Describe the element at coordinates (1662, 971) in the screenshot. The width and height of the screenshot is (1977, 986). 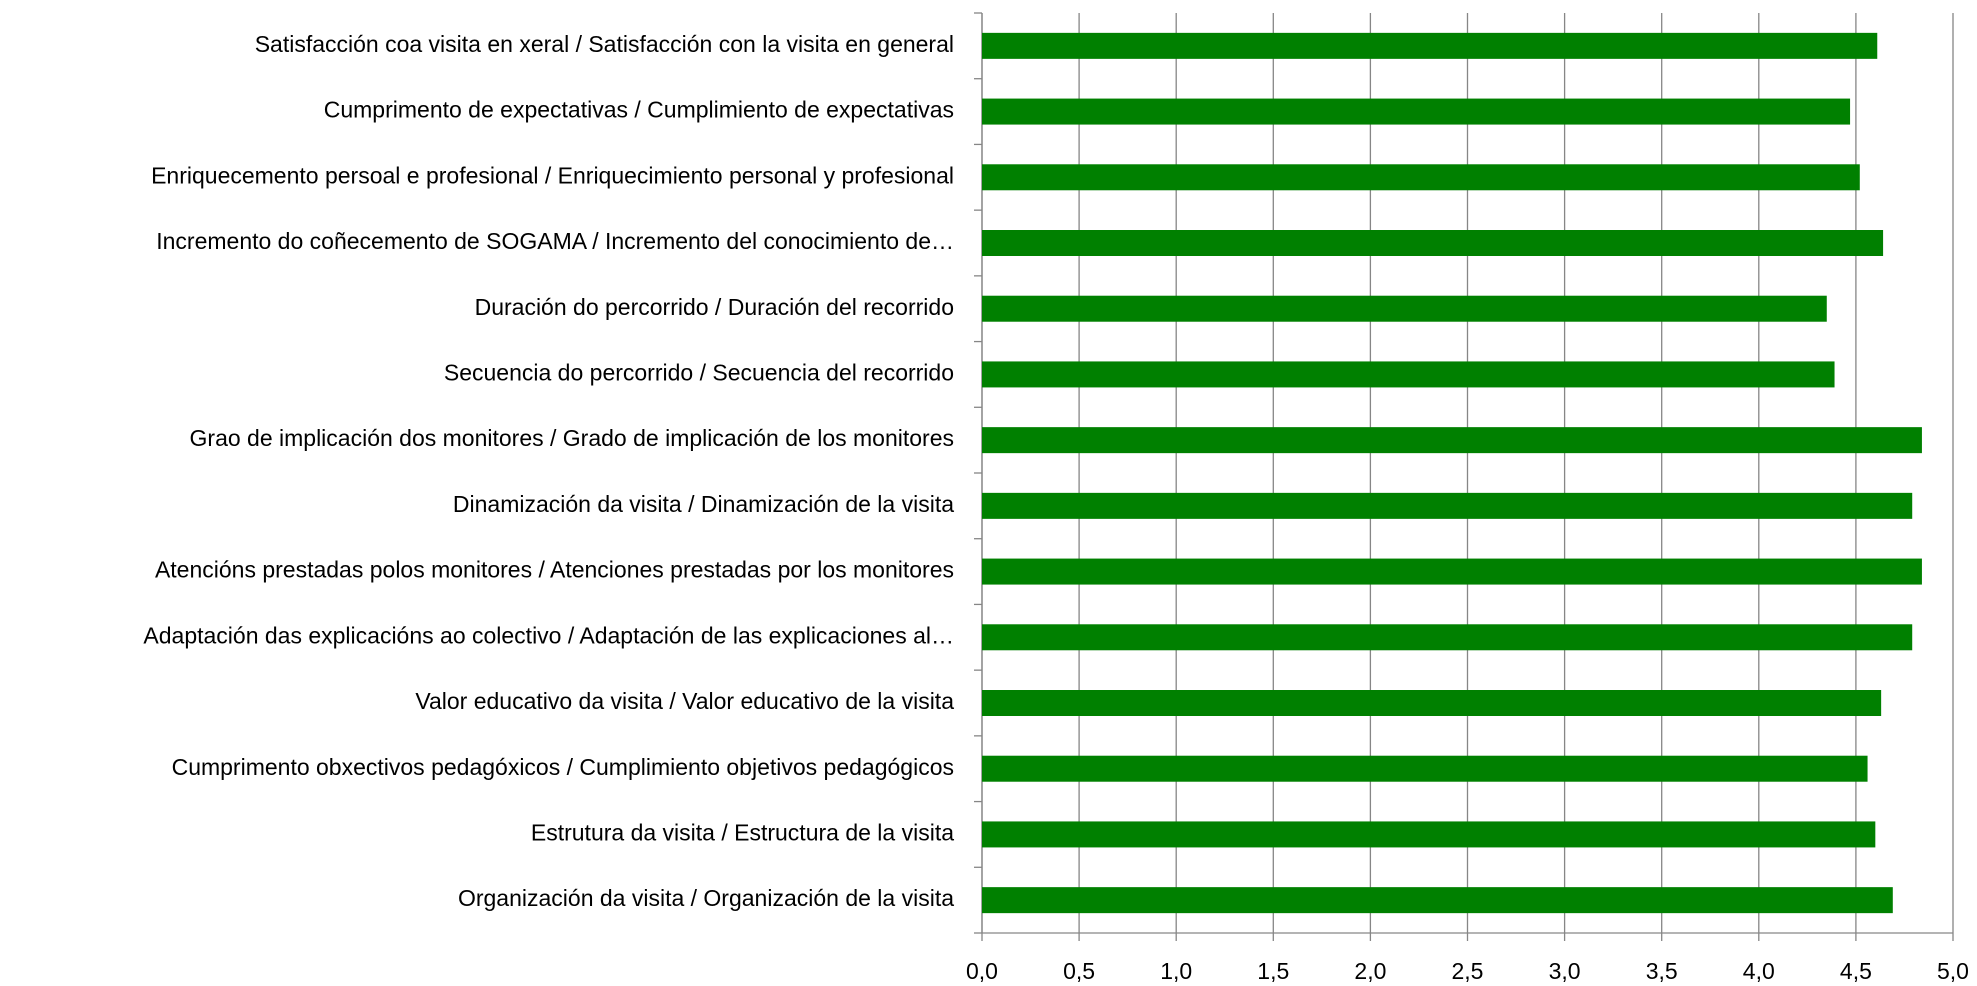
I see `x-tick-label: 3,5` at that location.